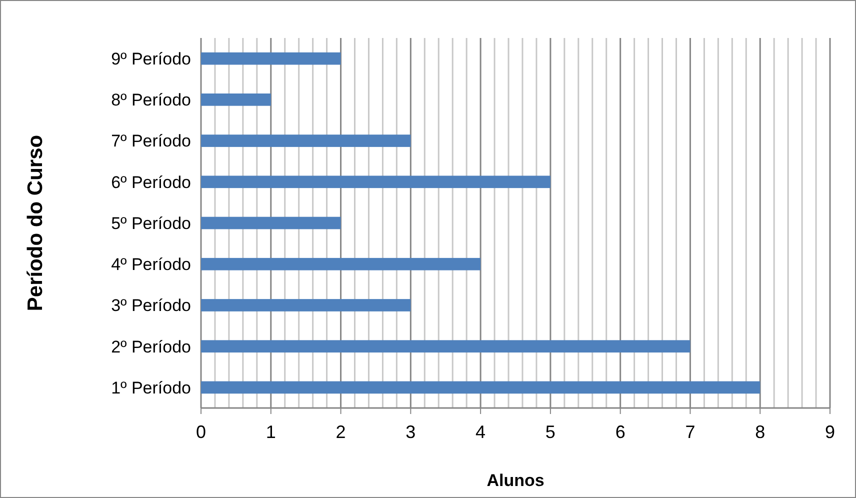  I want to click on y-tick-label: 7º Período, so click(151, 141).